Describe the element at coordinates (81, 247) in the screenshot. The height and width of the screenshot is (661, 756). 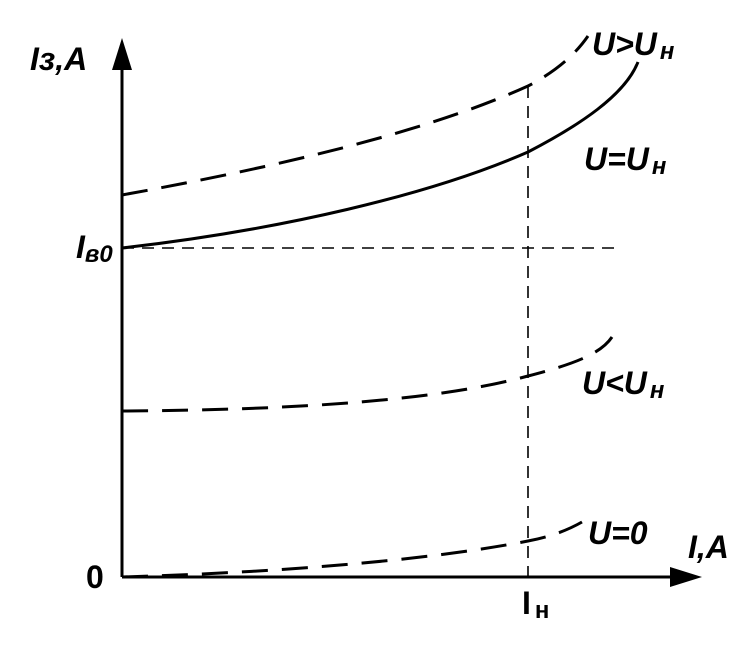
I see `iv0-label-main: I` at that location.